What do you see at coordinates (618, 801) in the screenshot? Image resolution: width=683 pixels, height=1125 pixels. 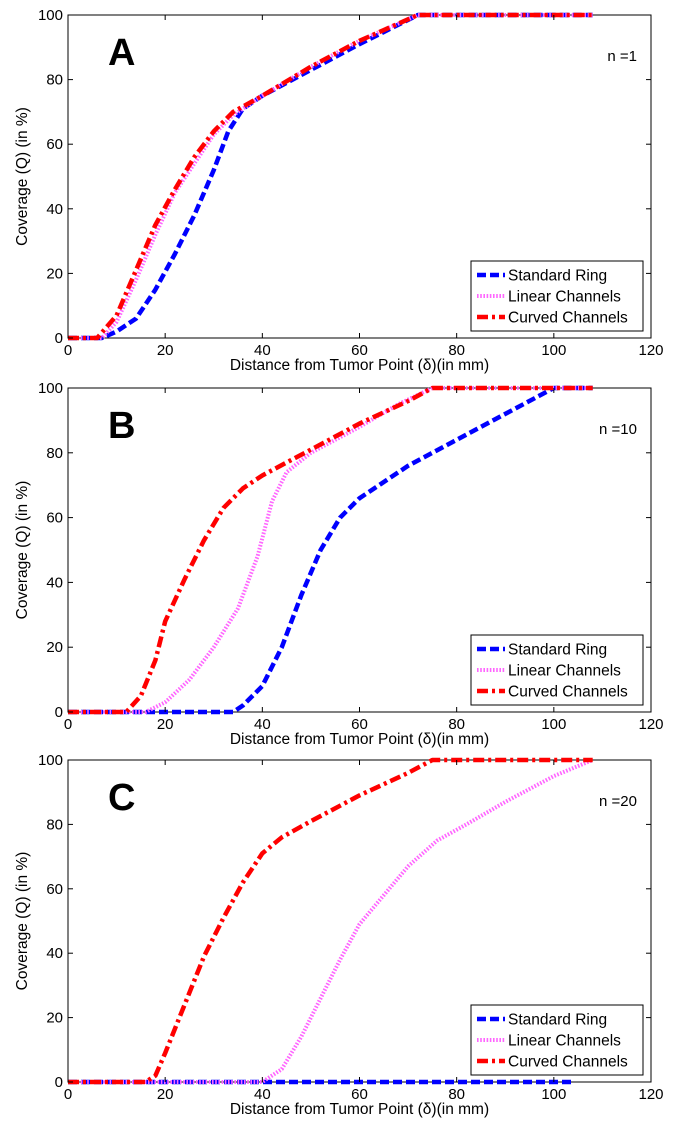 I see `n-annotation: n =20` at bounding box center [618, 801].